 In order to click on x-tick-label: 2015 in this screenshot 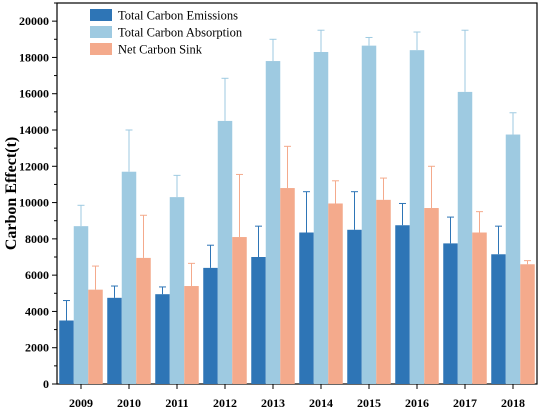, I will do `click(369, 403)`.